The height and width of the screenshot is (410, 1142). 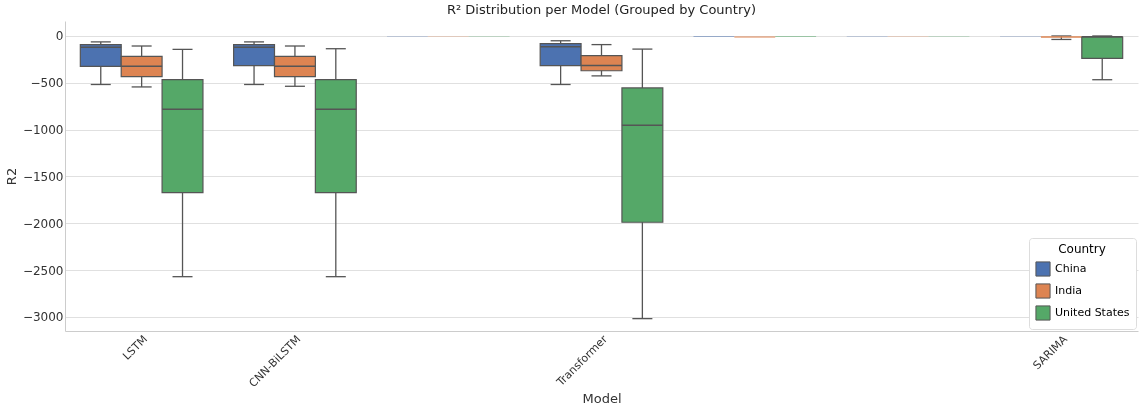 What do you see at coordinates (602, 399) in the screenshot?
I see `x-axis-title: Model` at bounding box center [602, 399].